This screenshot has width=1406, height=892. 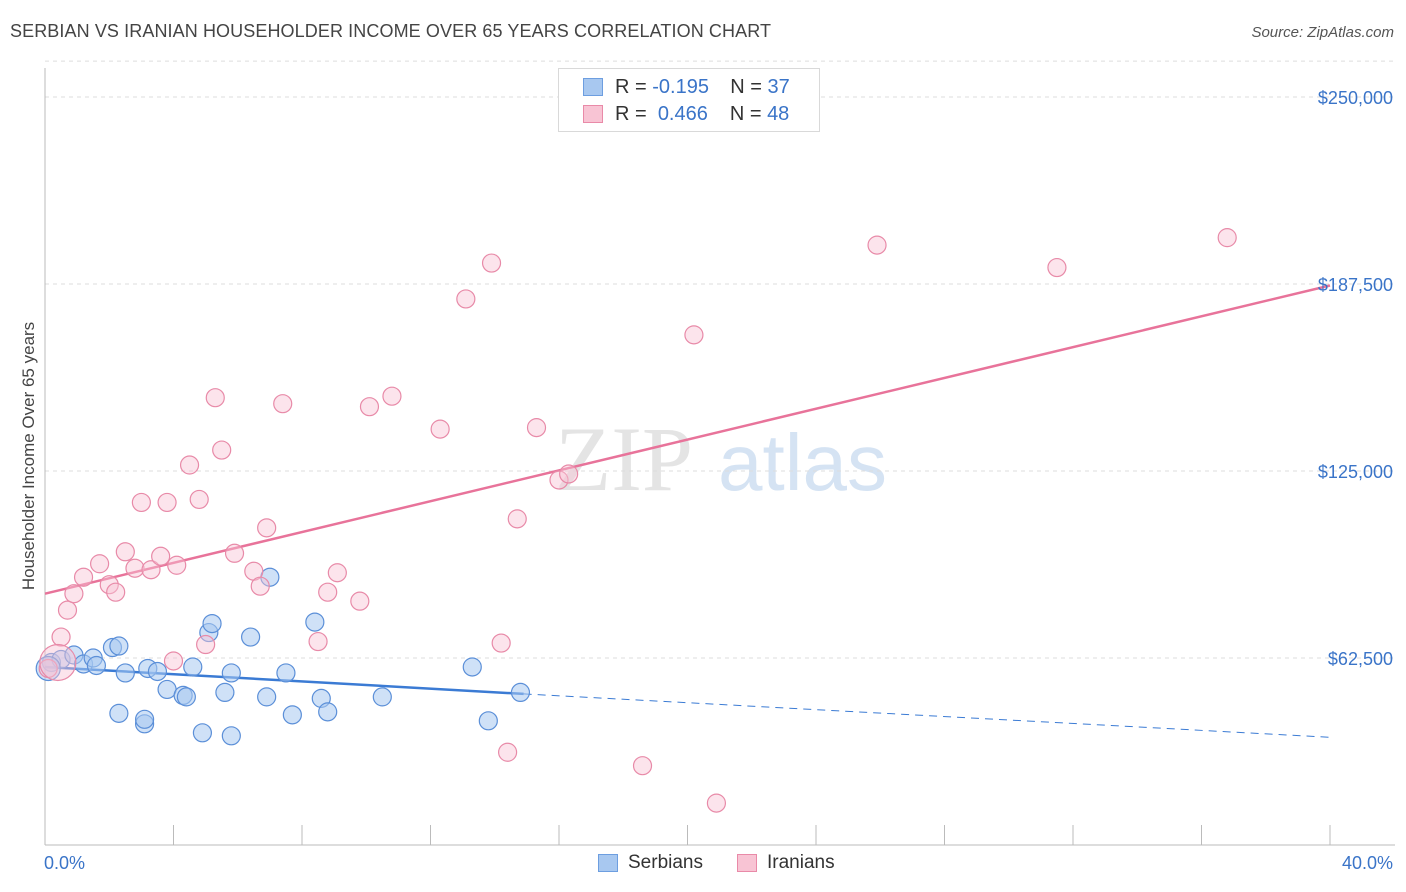 What do you see at coordinates (733, 863) in the screenshot?
I see `series-legend: Serbians Iranians` at bounding box center [733, 863].